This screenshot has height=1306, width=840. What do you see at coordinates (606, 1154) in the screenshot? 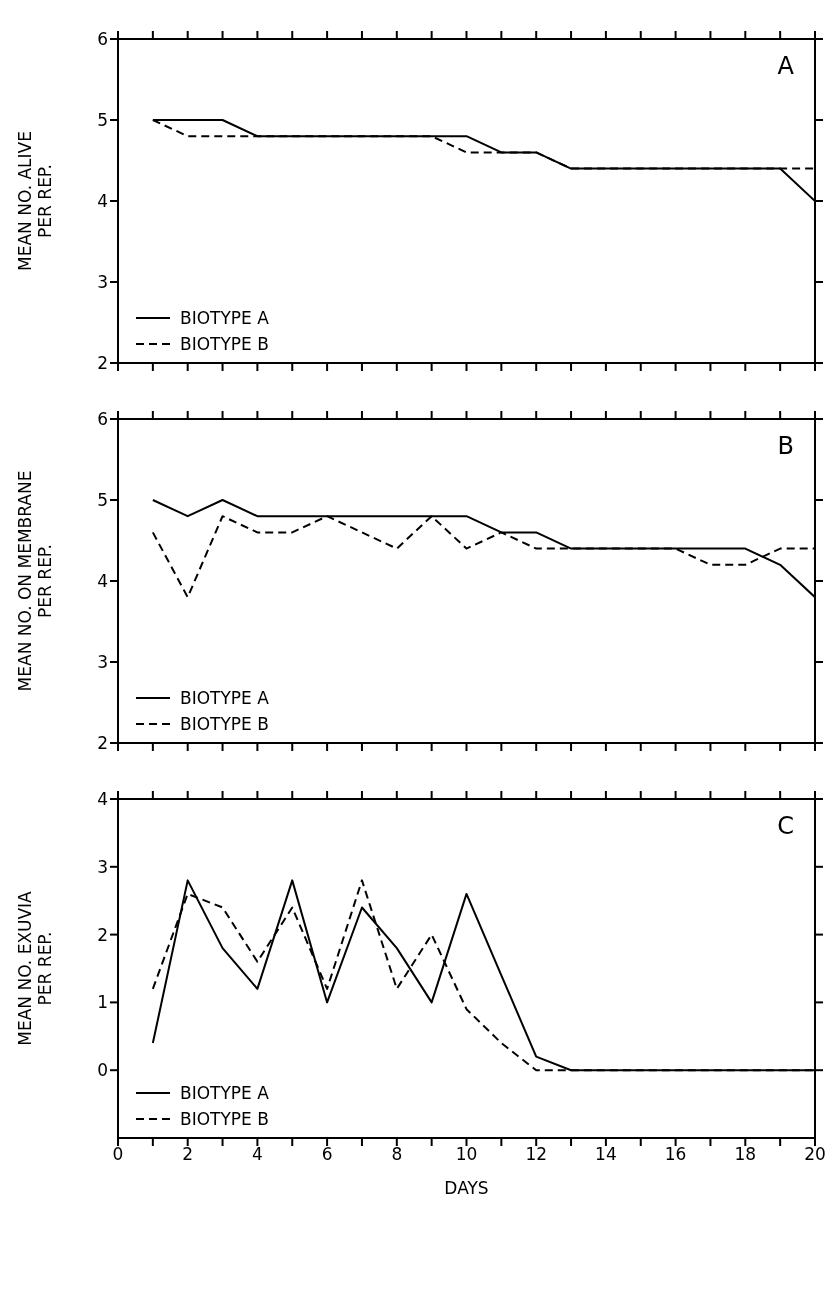
I see `x-tick-label: 14` at bounding box center [606, 1154].